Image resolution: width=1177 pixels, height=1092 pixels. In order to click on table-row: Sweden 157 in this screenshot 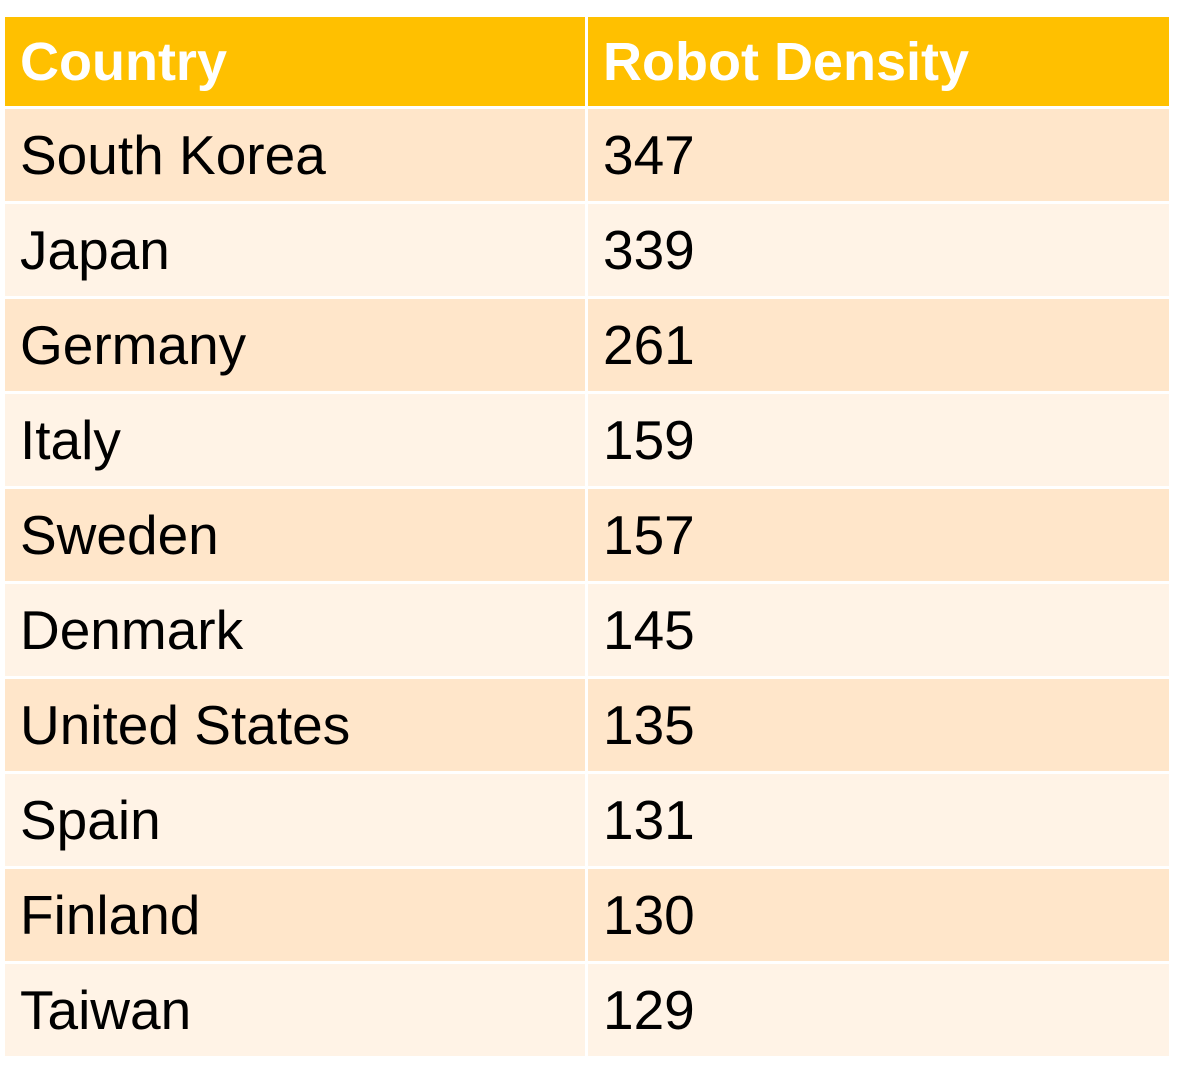, I will do `click(587, 535)`.